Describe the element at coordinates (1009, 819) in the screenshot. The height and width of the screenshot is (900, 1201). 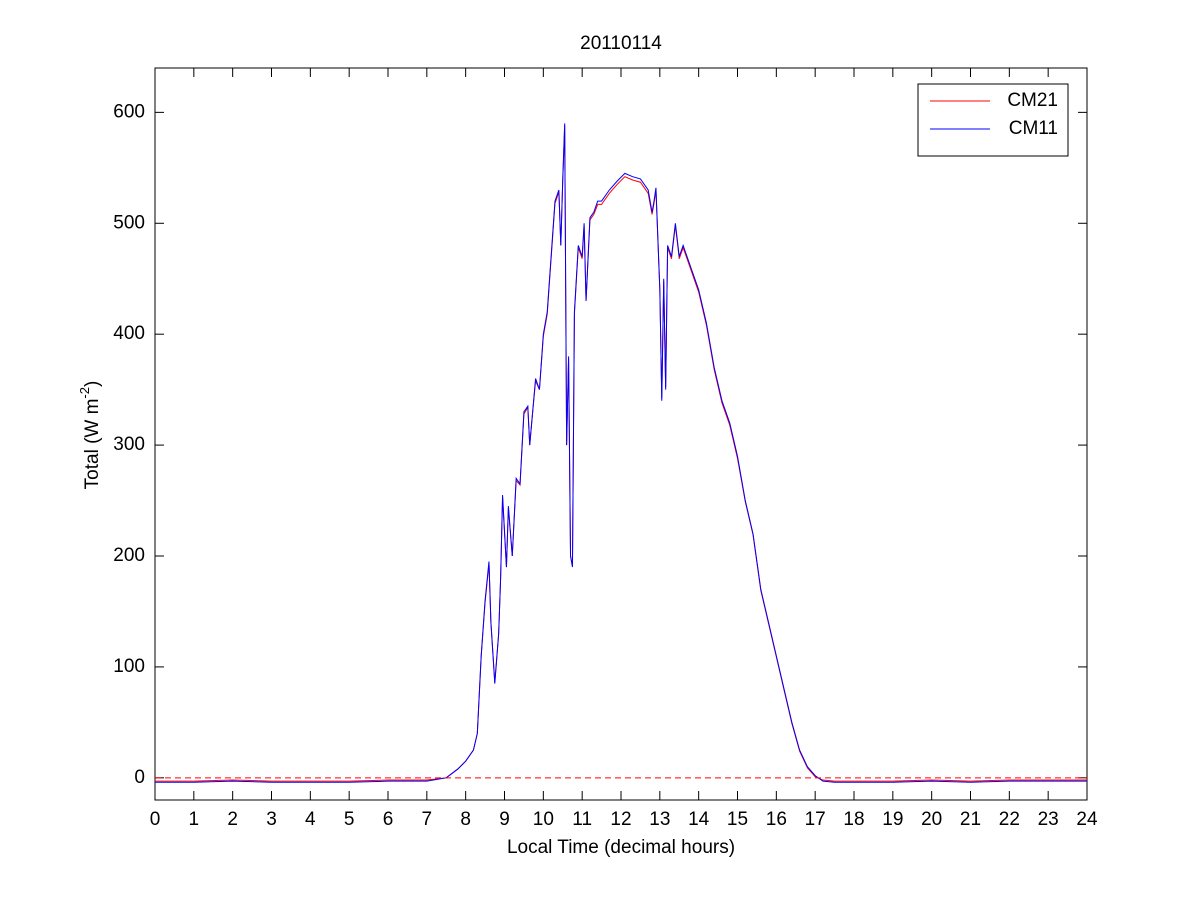
I see `x-tick-label: 22` at that location.